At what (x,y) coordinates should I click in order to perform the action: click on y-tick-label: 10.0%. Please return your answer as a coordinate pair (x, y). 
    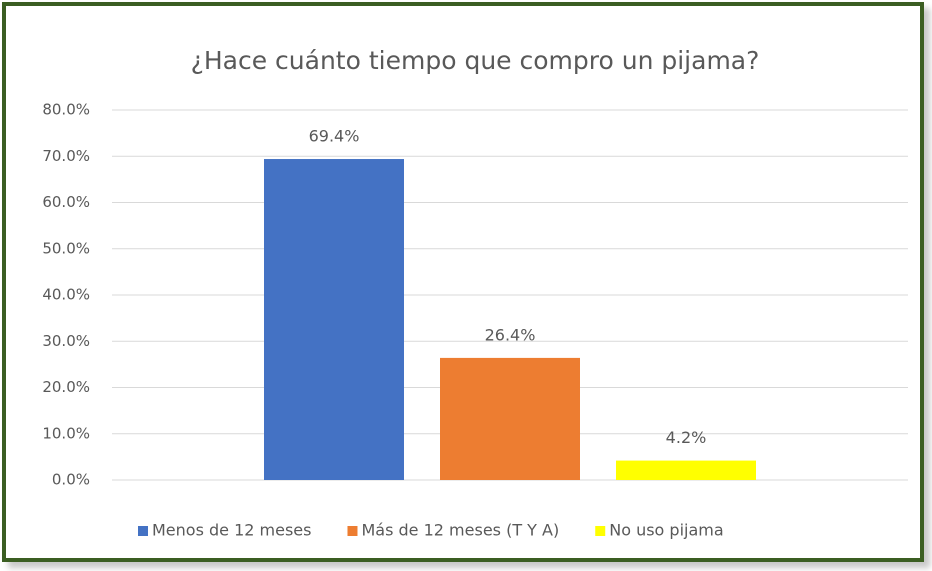
    Looking at the image, I should click on (66, 433).